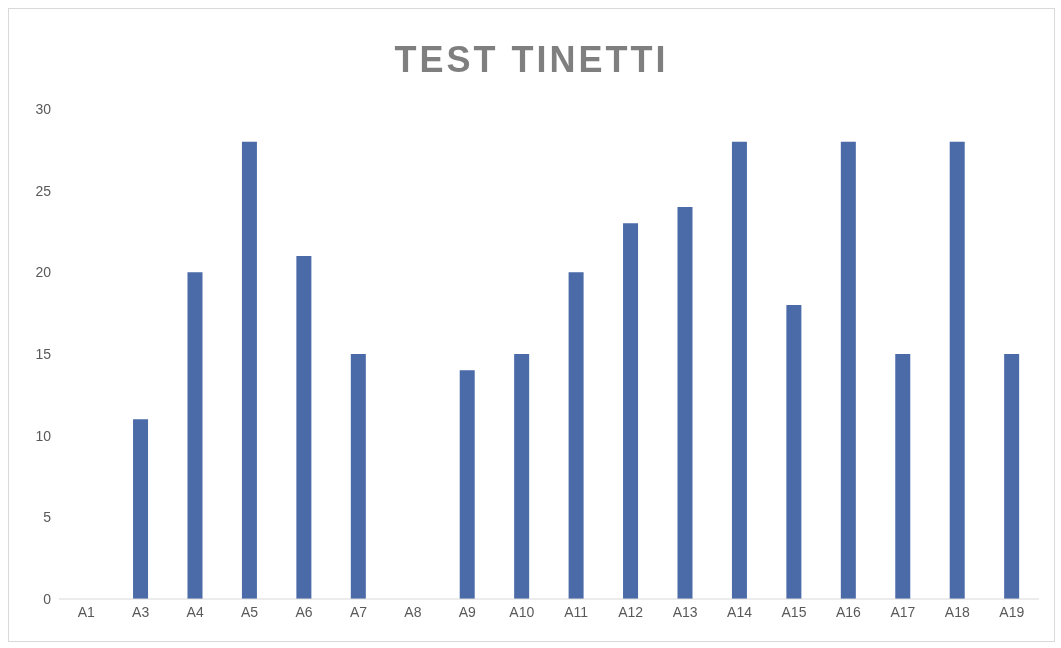 Image resolution: width=1061 pixels, height=648 pixels. What do you see at coordinates (740, 611) in the screenshot?
I see `x-tick-label: A14` at bounding box center [740, 611].